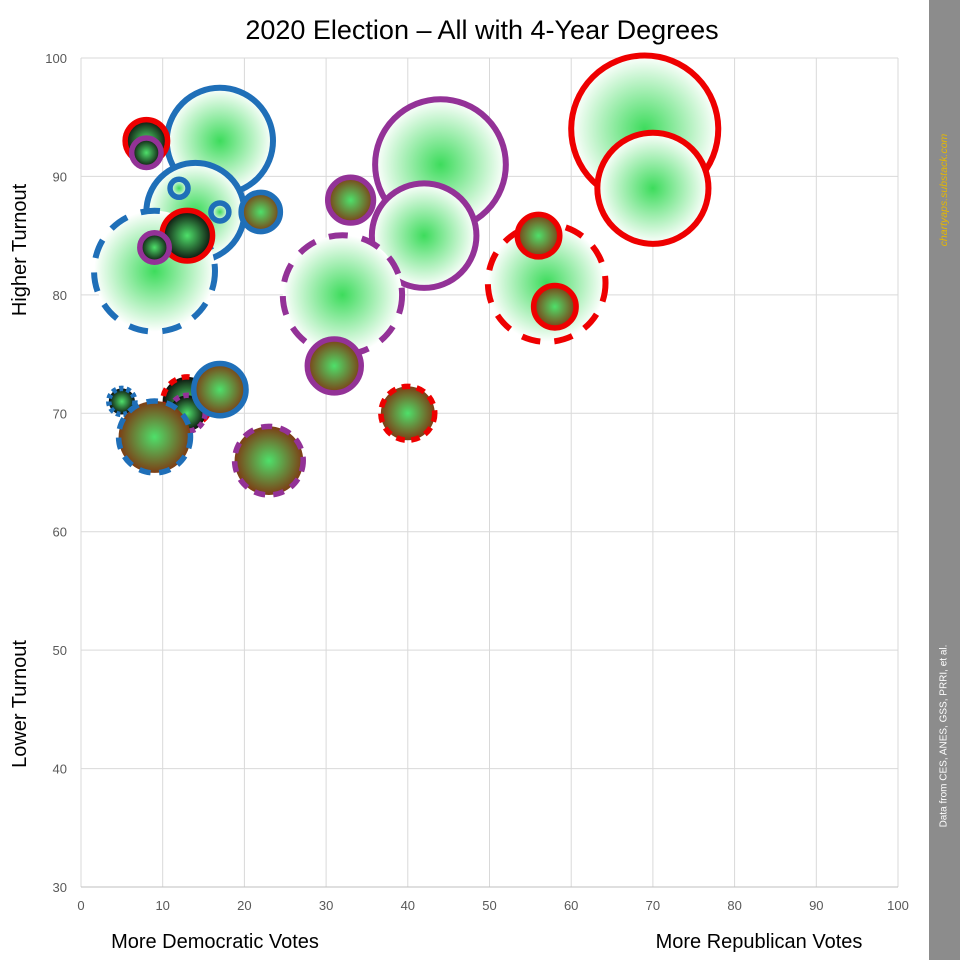 The image size is (960, 960). What do you see at coordinates (244, 905) in the screenshot?
I see `x-tick-label: 20` at bounding box center [244, 905].